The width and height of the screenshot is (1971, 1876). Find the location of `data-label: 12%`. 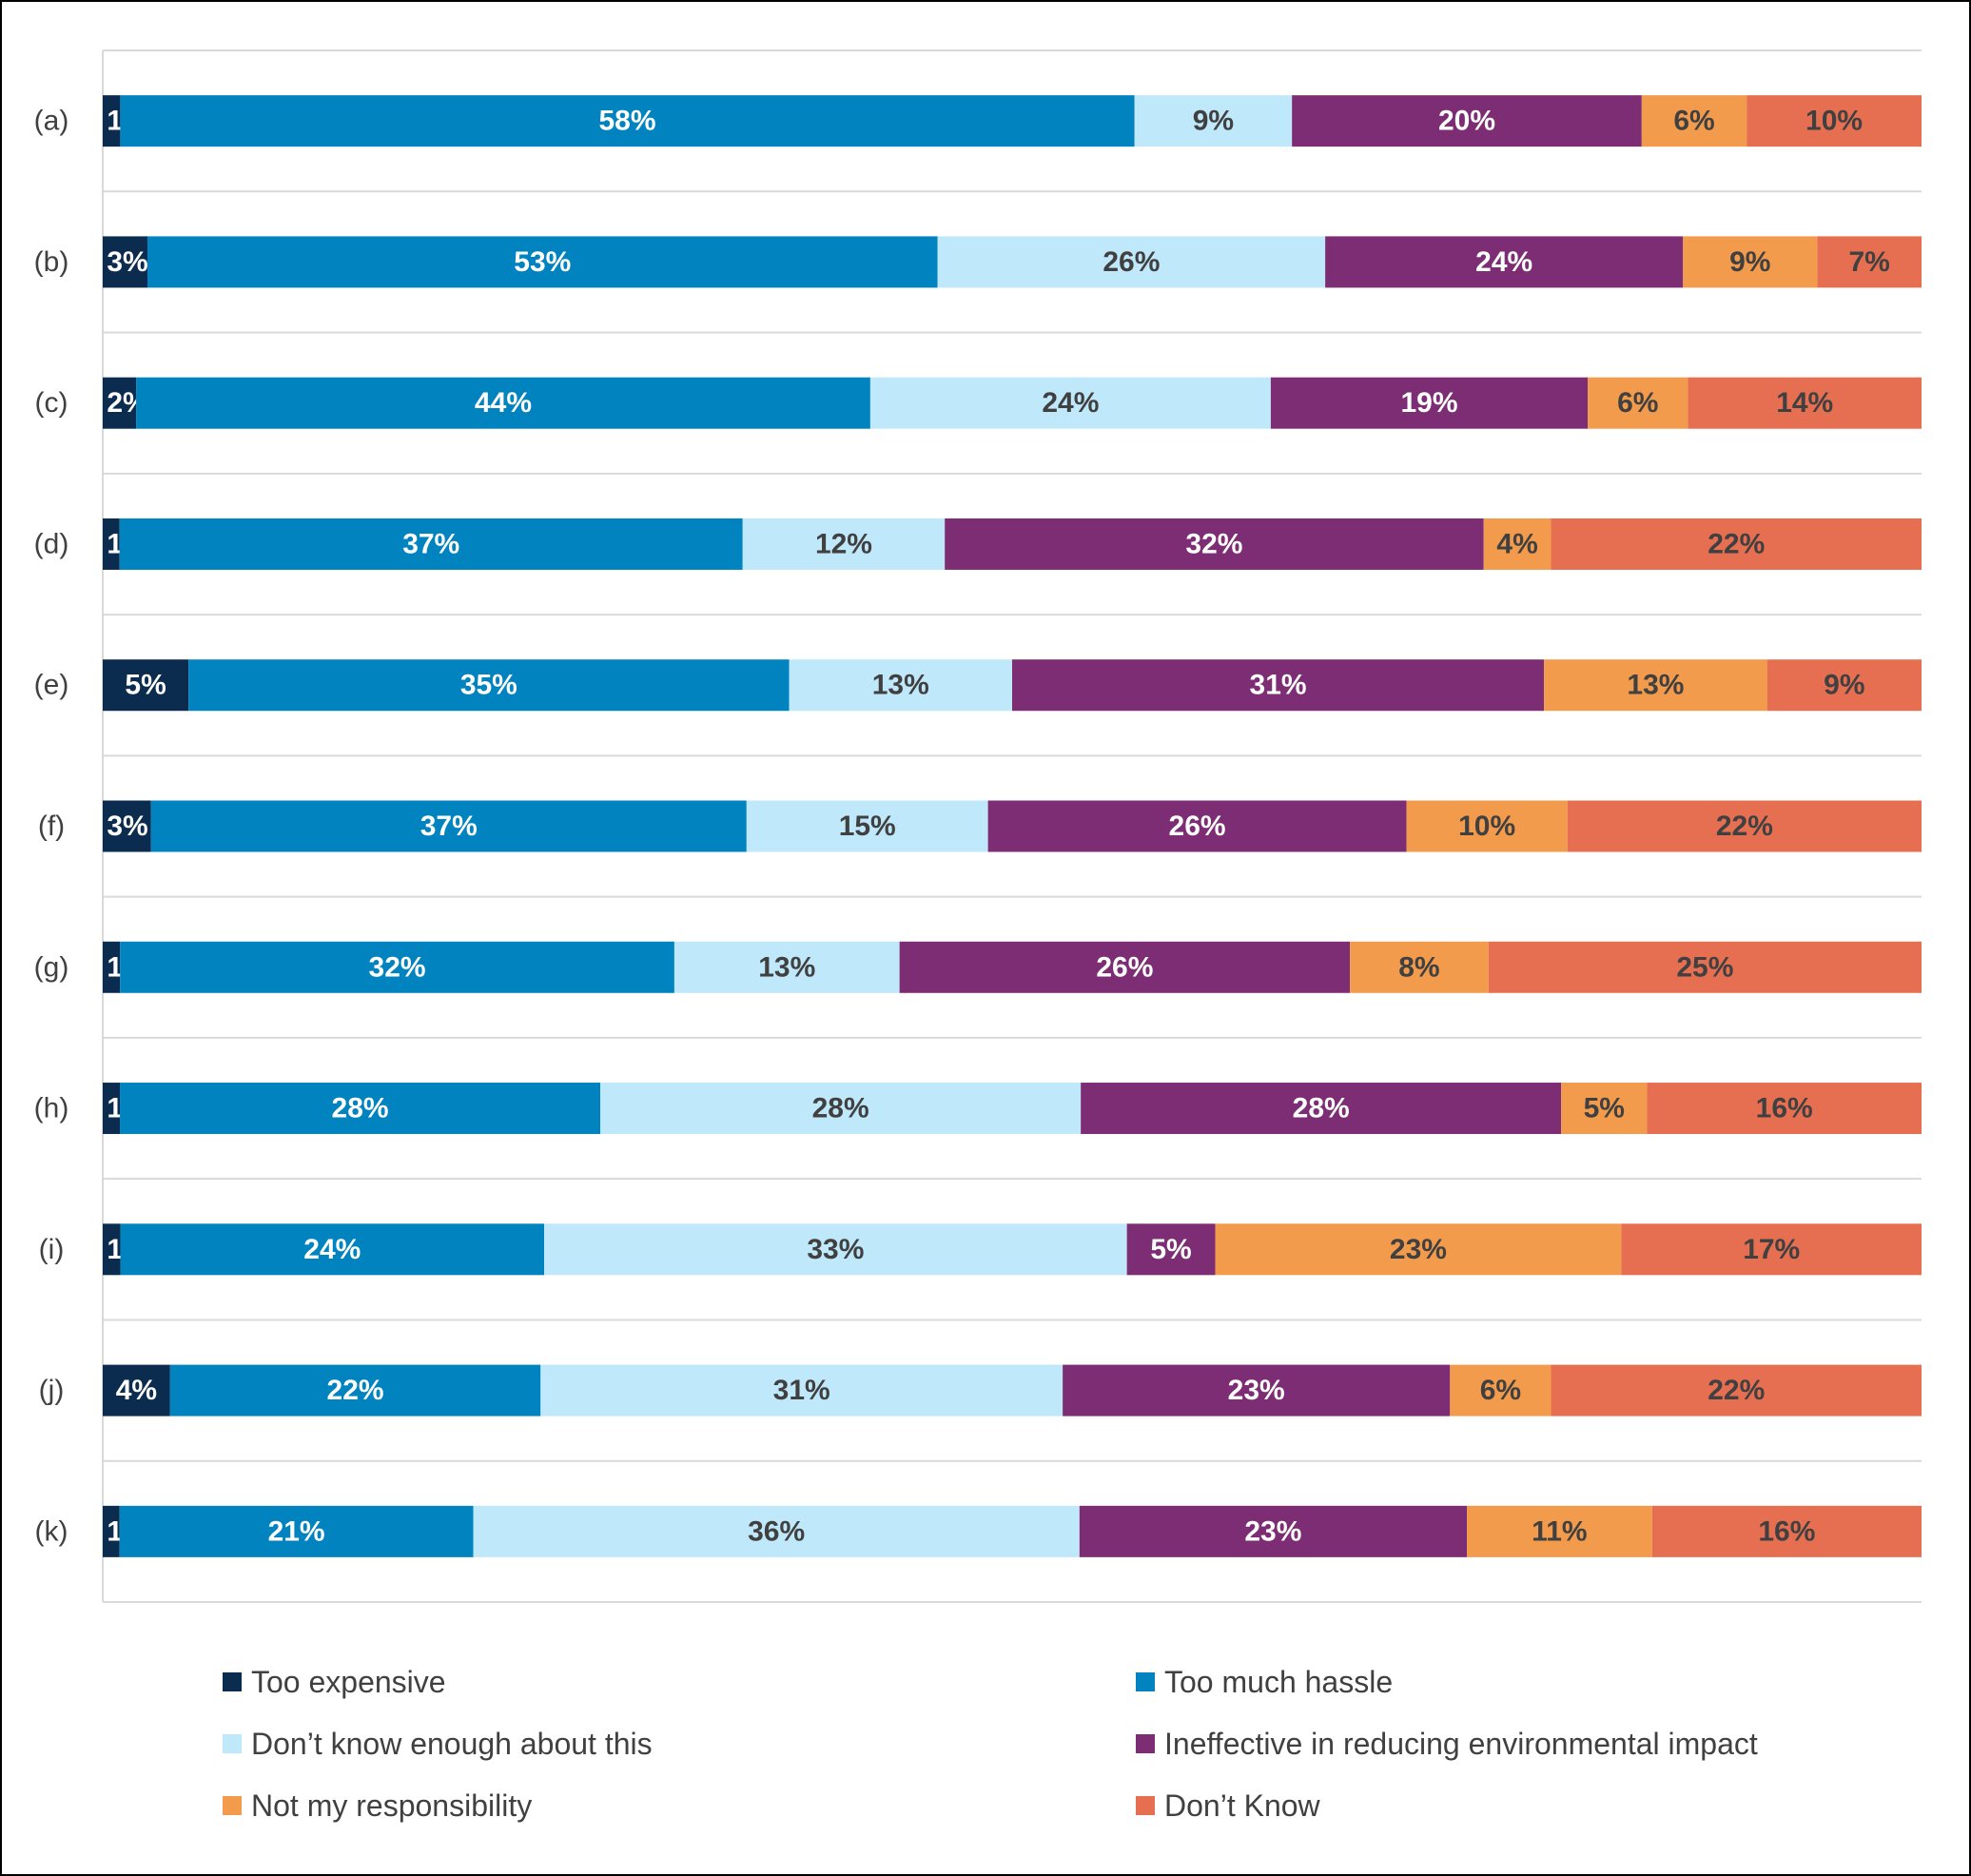

data-label: 12% is located at coordinates (843, 543).